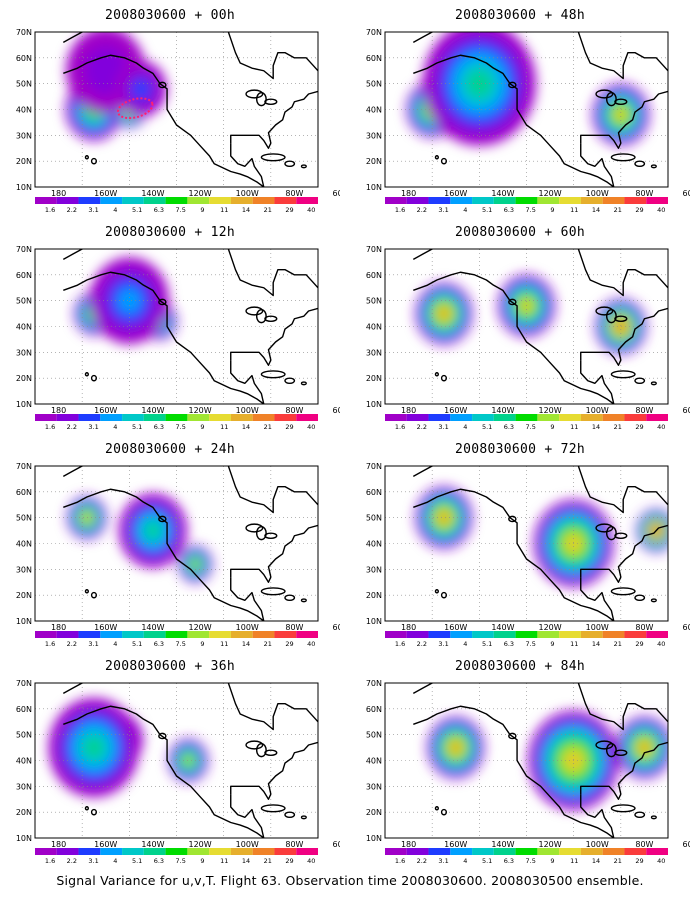 This screenshot has width=700, height=900. What do you see at coordinates (58, 627) in the screenshot?
I see `x-tick-label: 180` at bounding box center [58, 627].